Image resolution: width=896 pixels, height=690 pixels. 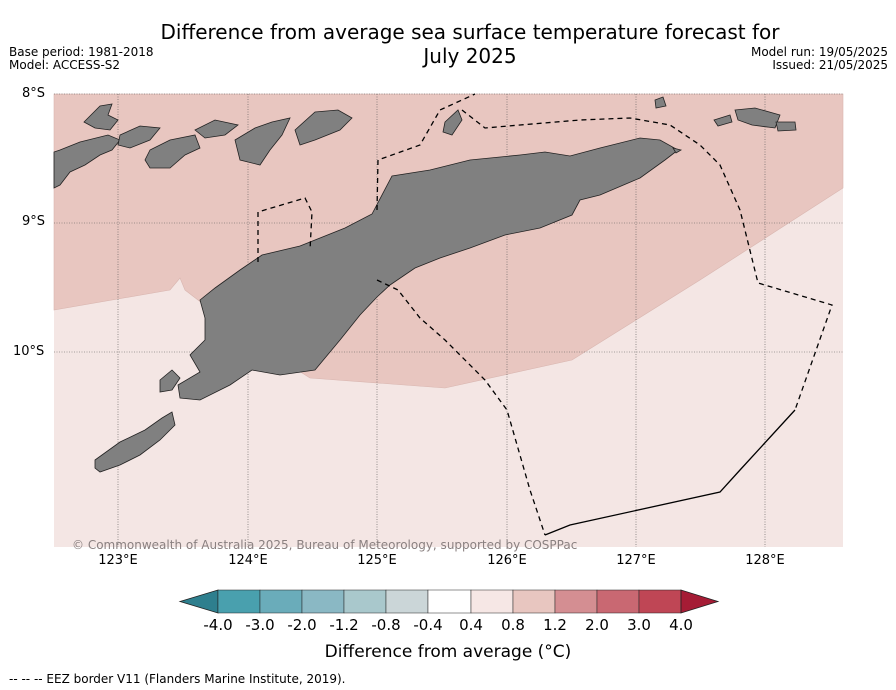 What do you see at coordinates (471, 625) in the screenshot?
I see `colorbar-tick-label: 0.4` at bounding box center [471, 625].